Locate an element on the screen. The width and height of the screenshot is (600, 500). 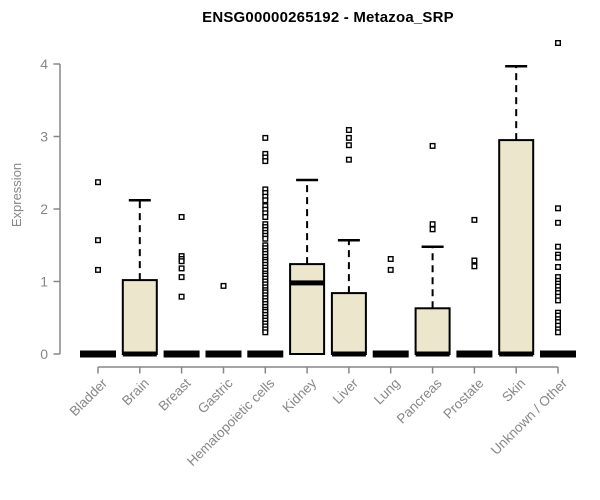
x-category-label-pancreas: Pancreas is located at coordinates (419, 400).